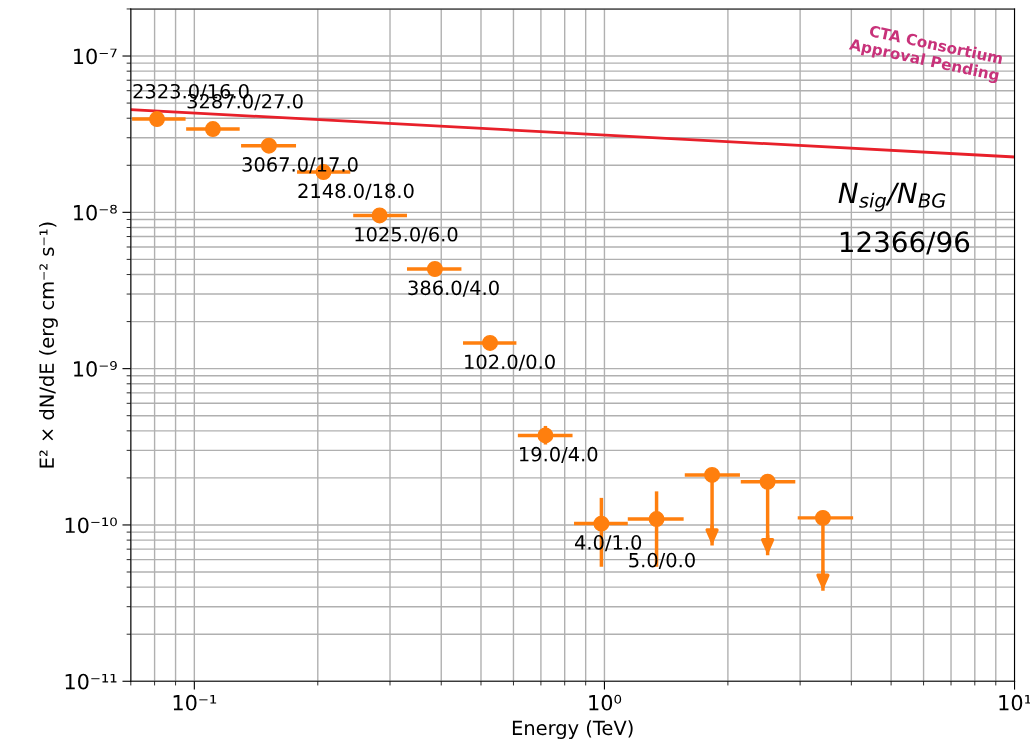 Image resolution: width=1030 pixels, height=747 pixels. What do you see at coordinates (48, 345) in the screenshot?
I see `y-axis-title: E² × dN/dE (erg cm⁻² s⁻¹)` at bounding box center [48, 345].